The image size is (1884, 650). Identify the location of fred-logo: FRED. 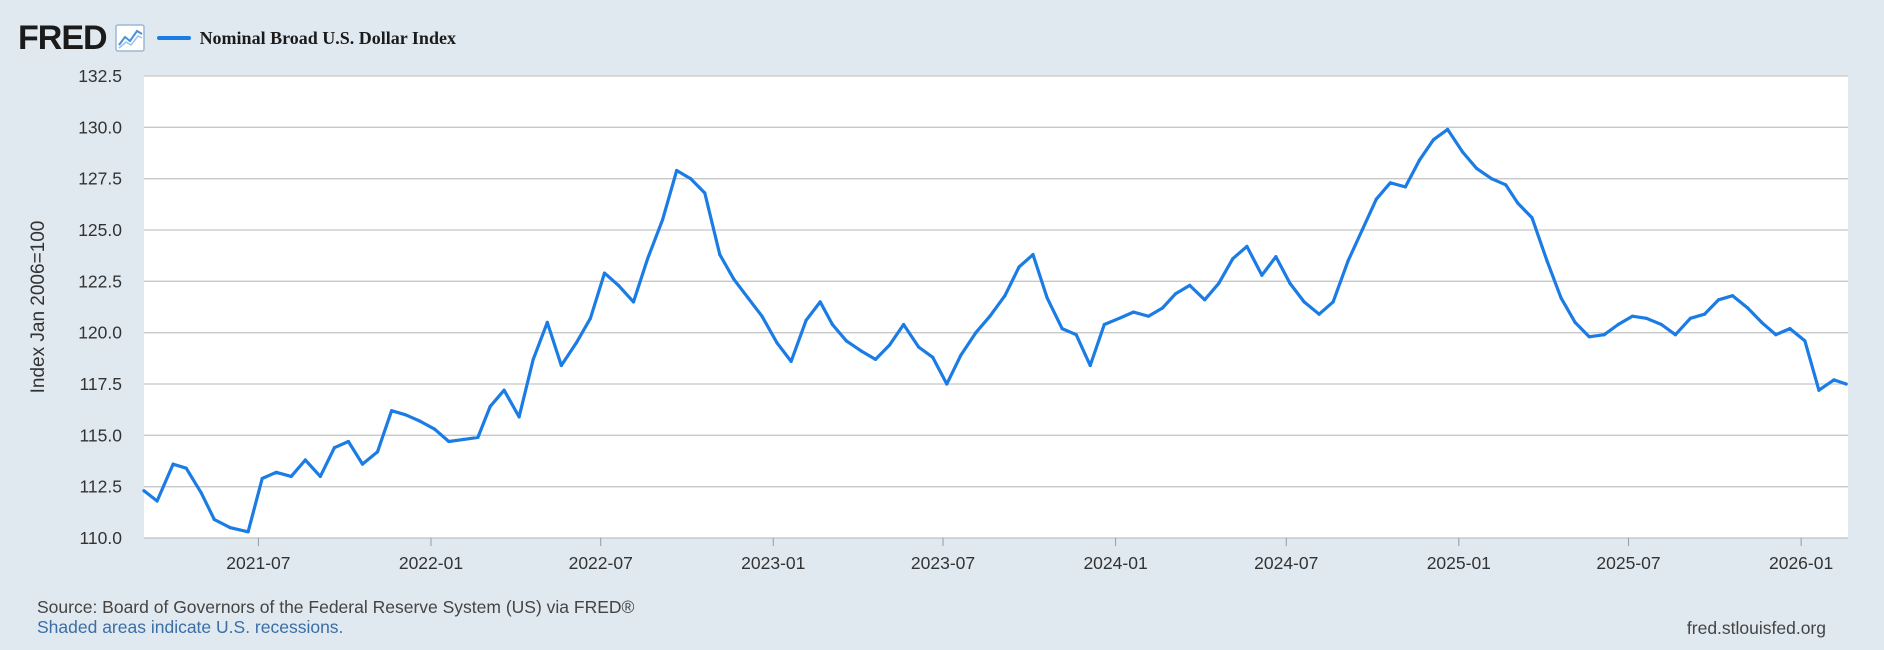
(63, 38).